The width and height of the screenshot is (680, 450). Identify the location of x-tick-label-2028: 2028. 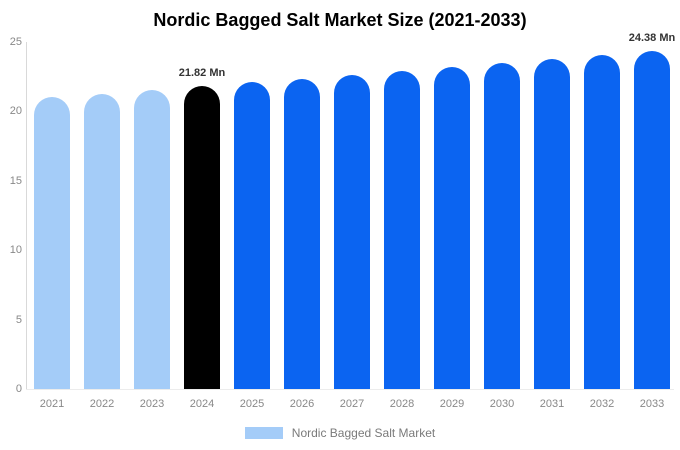
(402, 404).